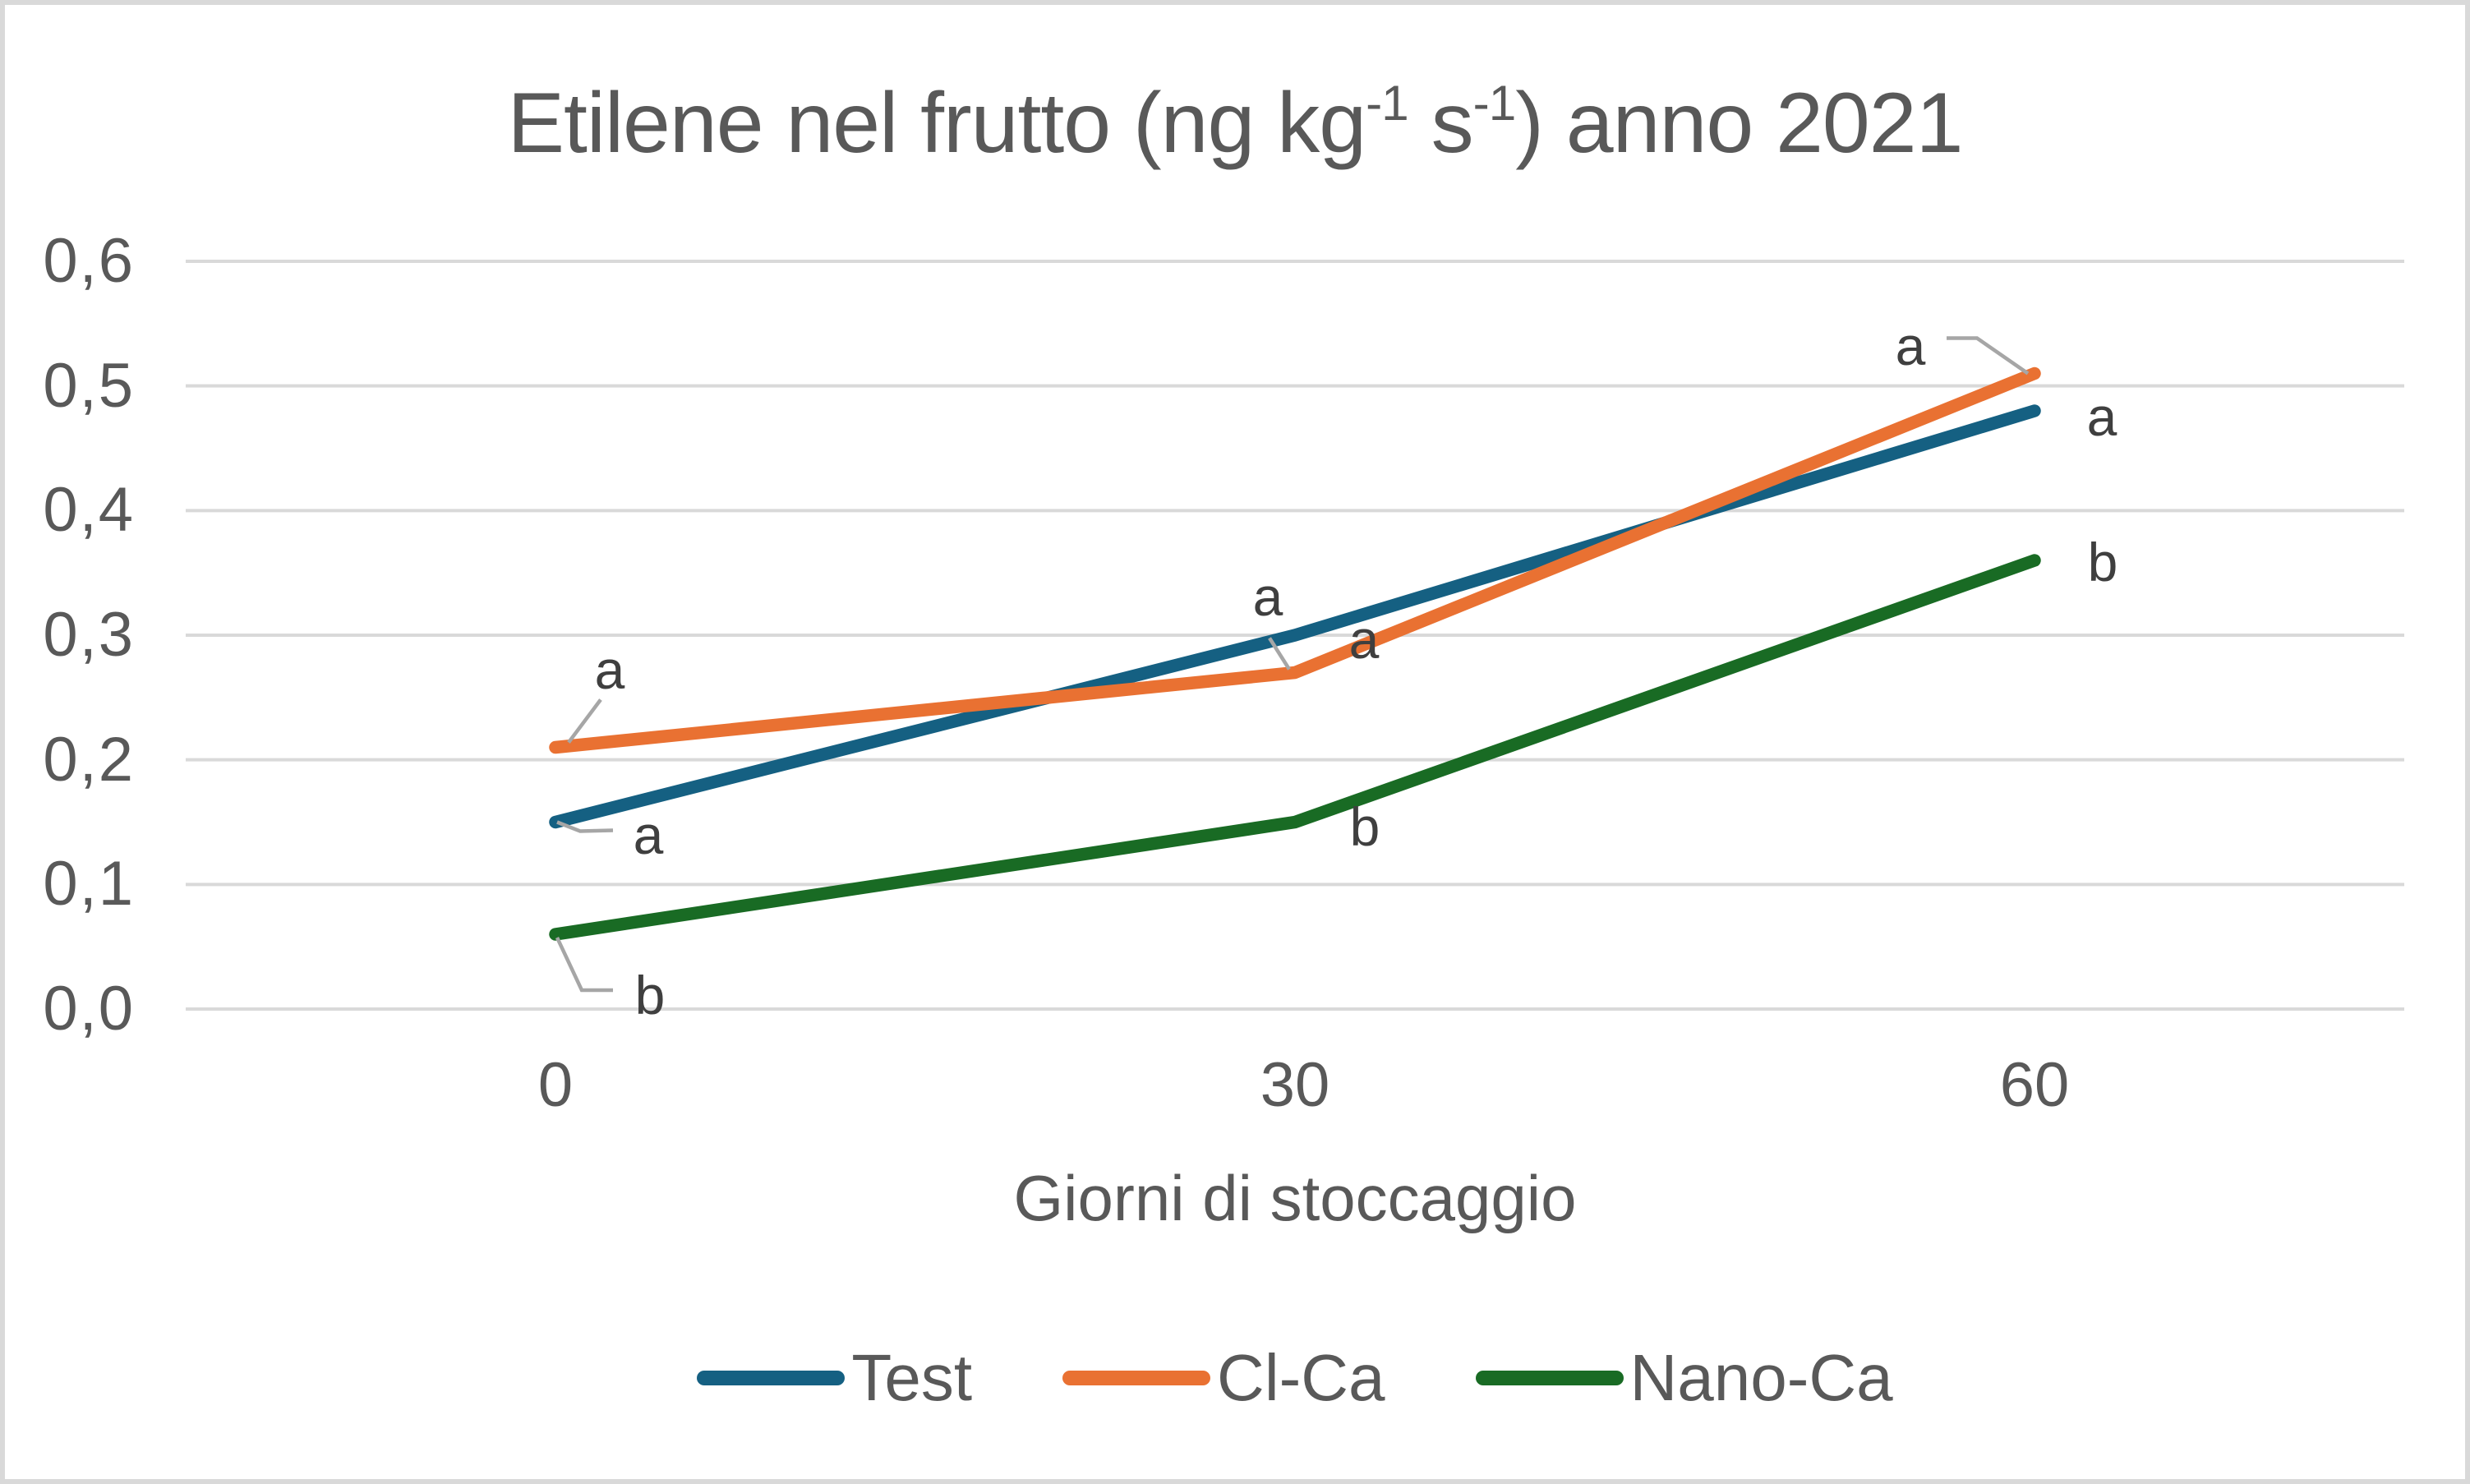  I want to click on x-tick-label-30: 30, so click(1295, 1085).